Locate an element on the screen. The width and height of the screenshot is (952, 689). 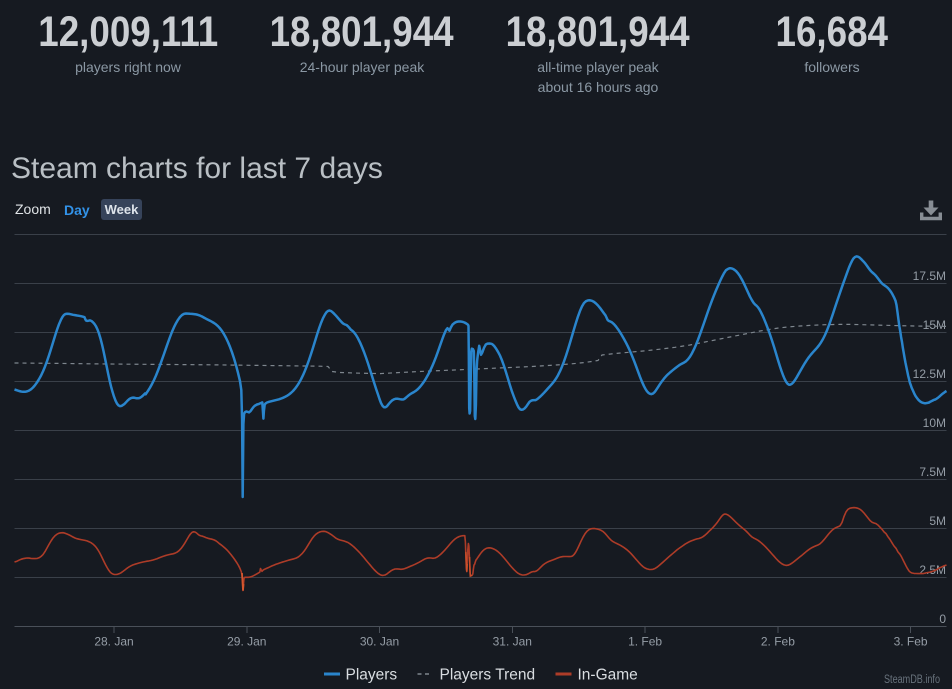
svg-text: 0 is located at coordinates (942, 619).